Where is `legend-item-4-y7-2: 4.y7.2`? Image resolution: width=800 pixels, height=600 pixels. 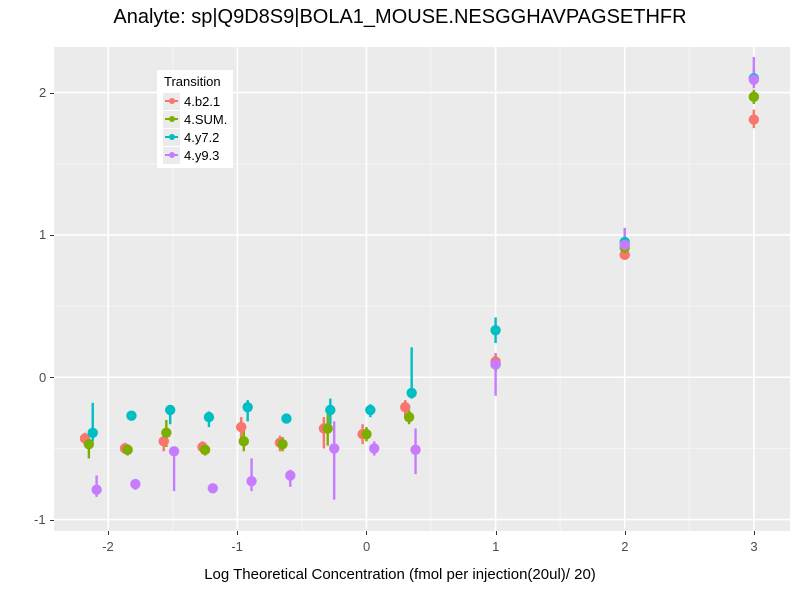 legend-item-4-y7-2: 4.y7.2 is located at coordinates (195, 137).